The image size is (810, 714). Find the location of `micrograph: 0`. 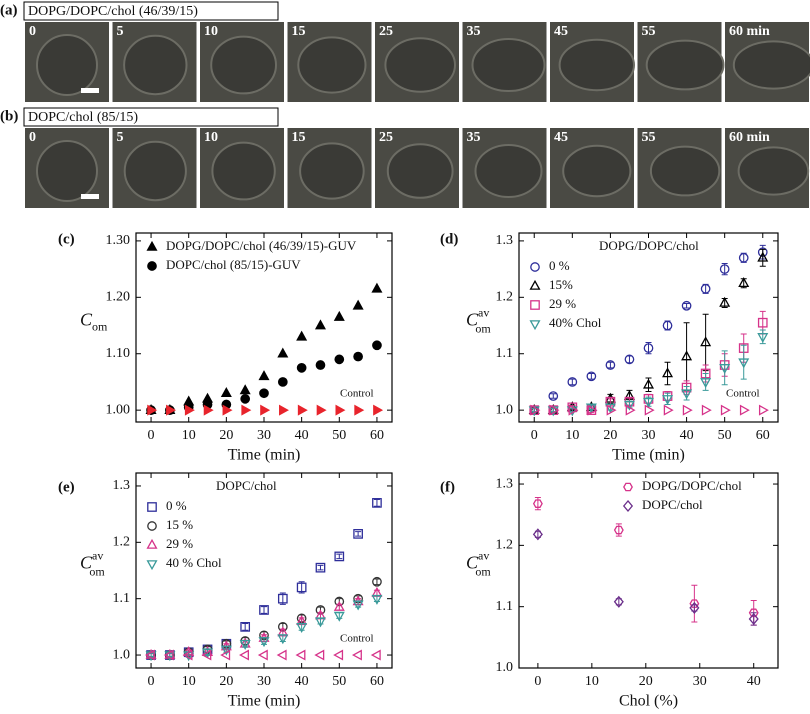

micrograph: 0 is located at coordinates (67, 168).